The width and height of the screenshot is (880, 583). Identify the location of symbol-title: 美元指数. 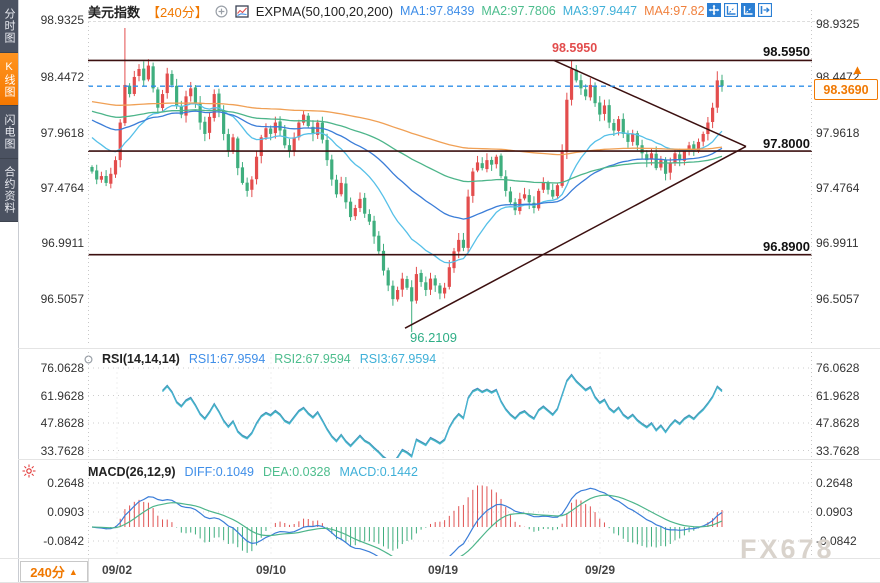
(114, 12).